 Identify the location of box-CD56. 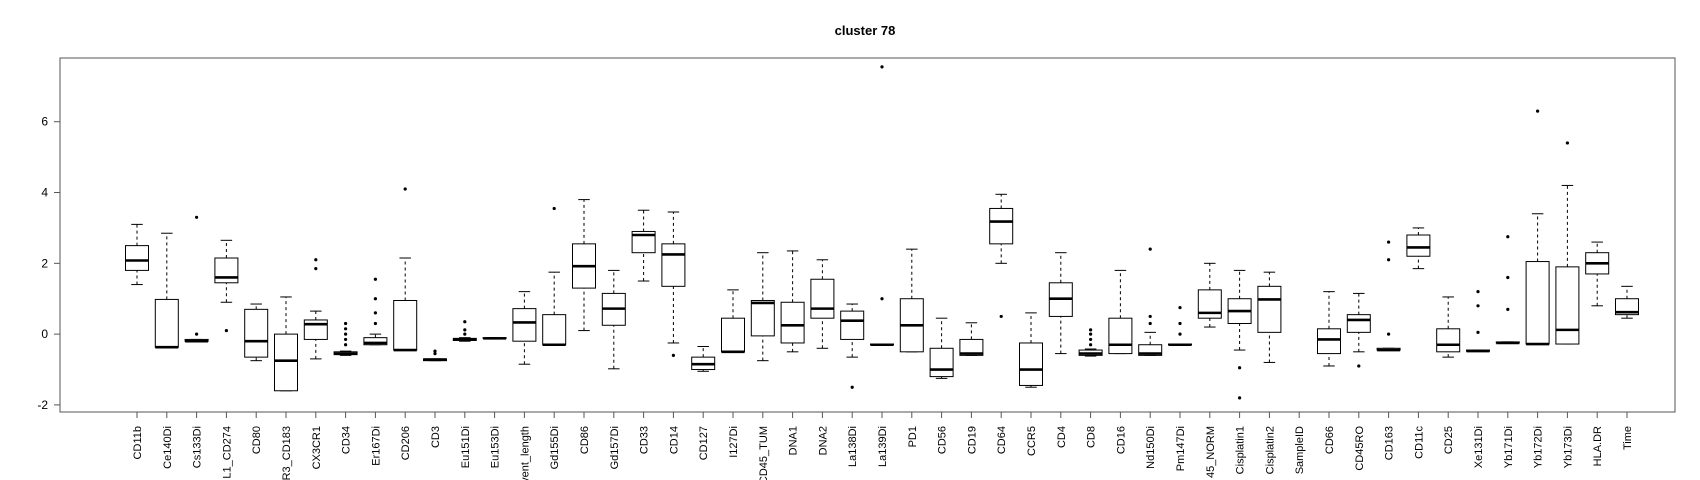
(941, 348).